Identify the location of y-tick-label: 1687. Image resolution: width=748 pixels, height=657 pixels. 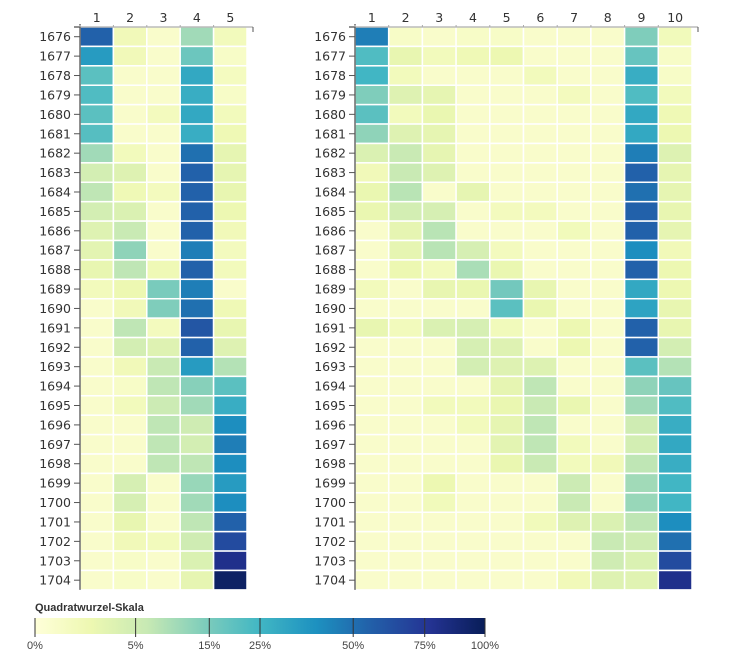
(330, 250).